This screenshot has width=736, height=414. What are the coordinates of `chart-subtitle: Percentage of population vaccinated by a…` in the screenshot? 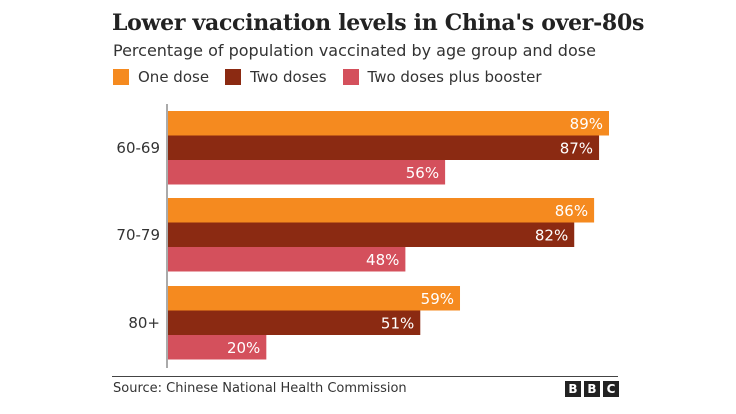 It's located at (354, 50).